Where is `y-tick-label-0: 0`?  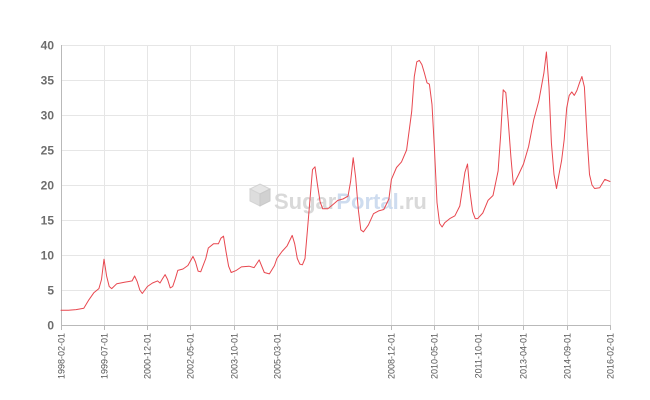 y-tick-label-0: 0 is located at coordinates (50, 326).